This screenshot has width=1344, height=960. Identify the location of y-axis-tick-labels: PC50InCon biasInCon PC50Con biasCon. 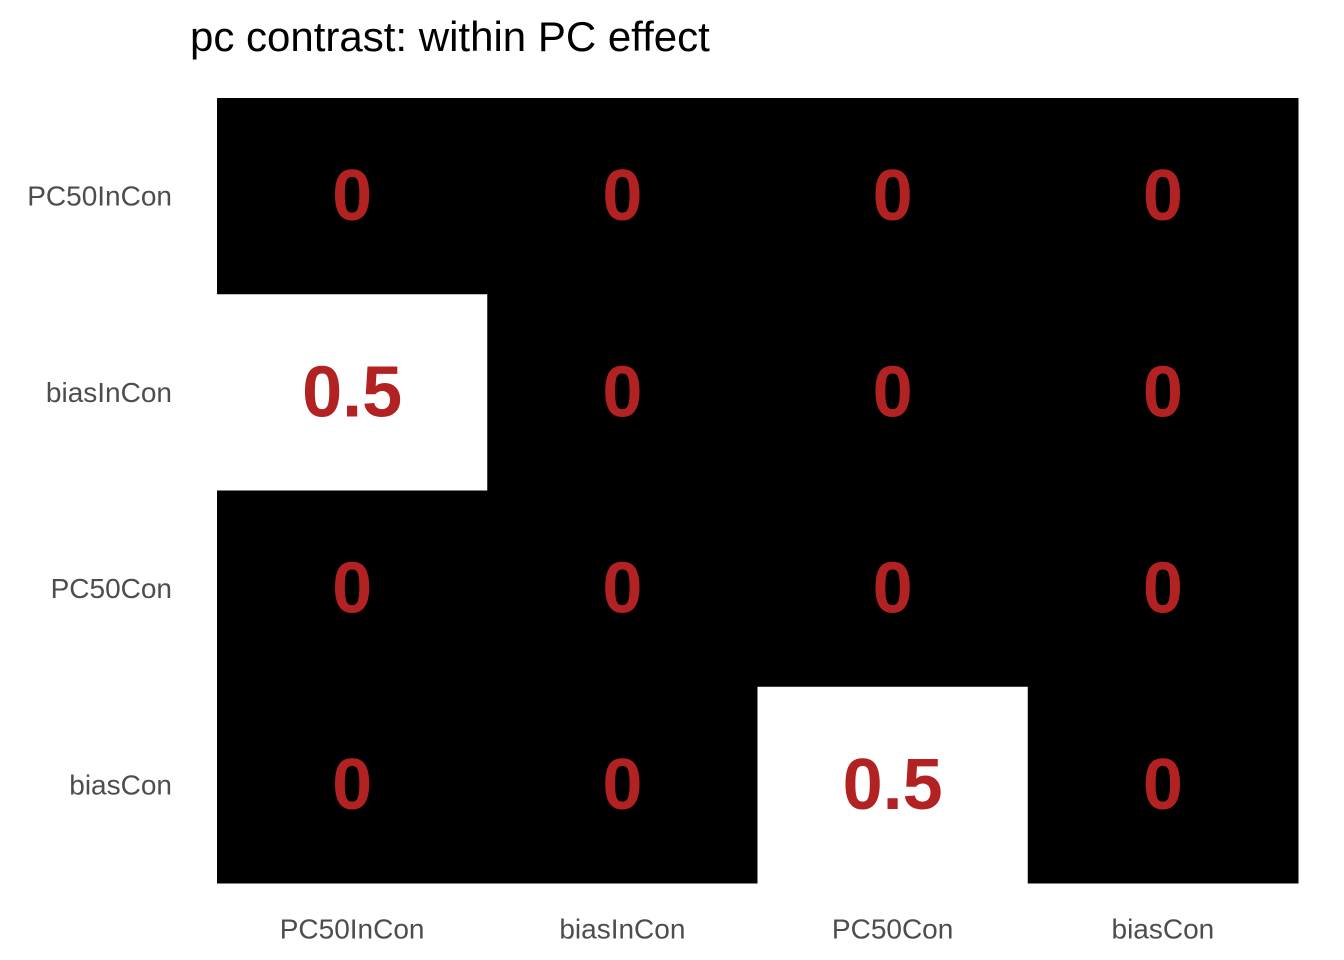
(99, 491).